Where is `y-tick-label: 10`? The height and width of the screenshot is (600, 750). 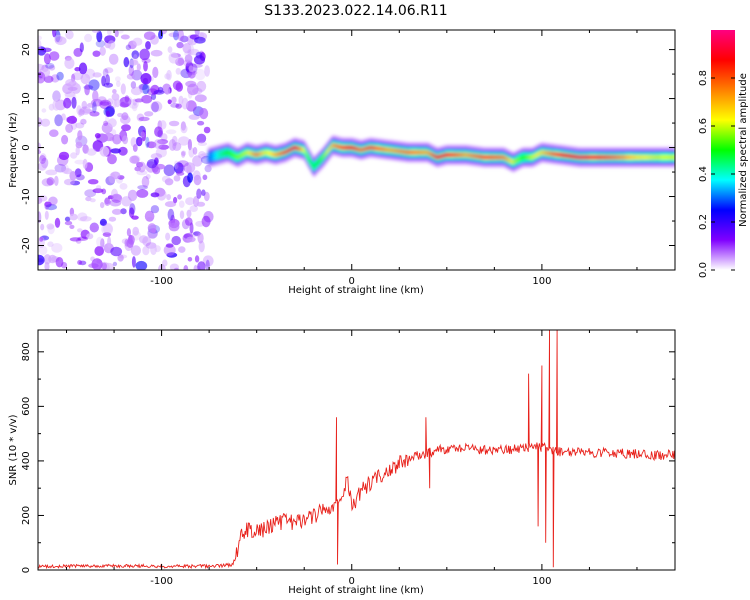
y-tick-label: 10 is located at coordinates (26, 98).